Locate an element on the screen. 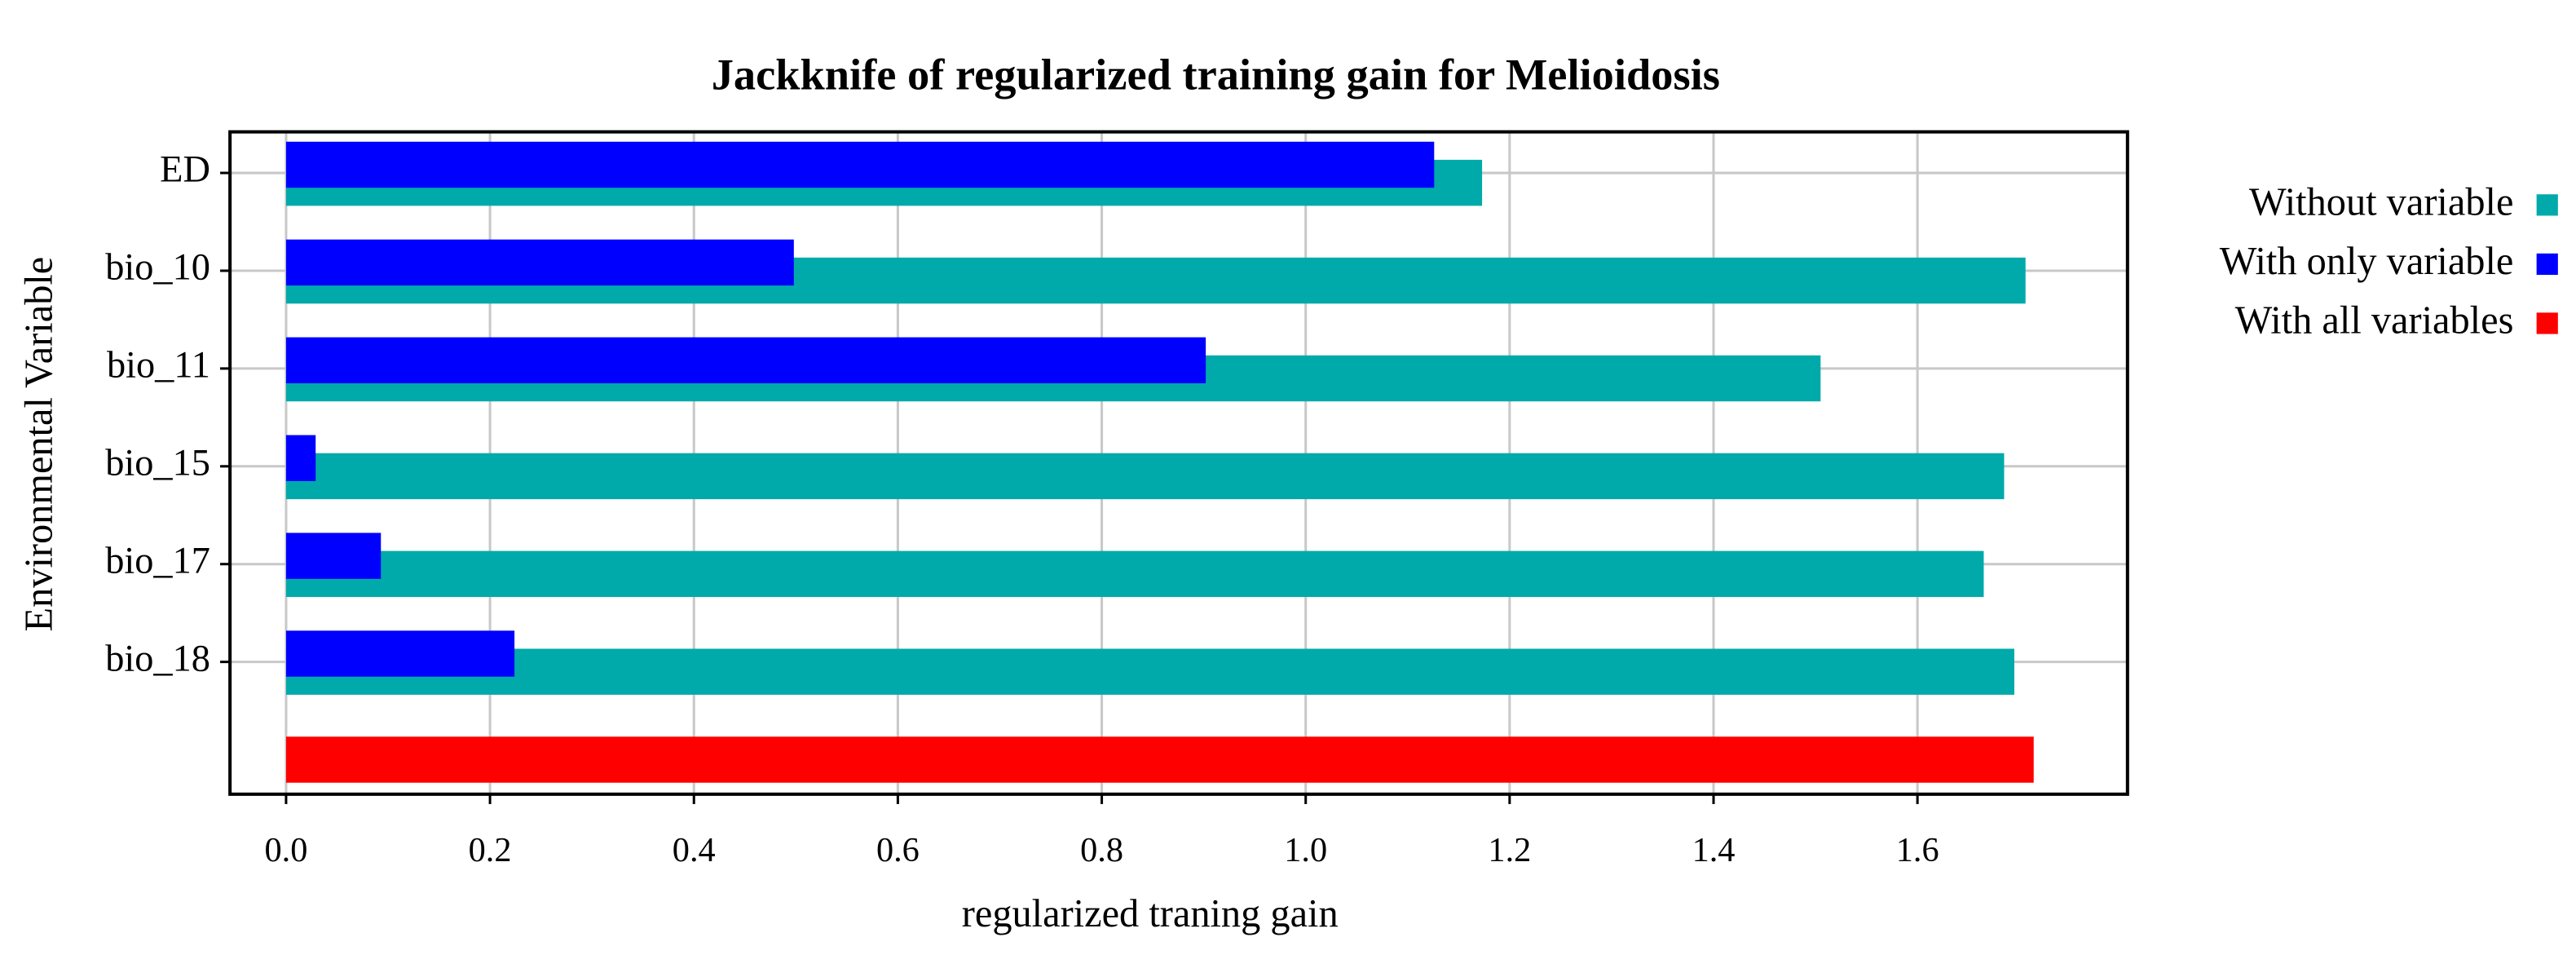 Image resolution: width=2576 pixels, height=977 pixels. y-tick-label: bio_17 is located at coordinates (157, 560).